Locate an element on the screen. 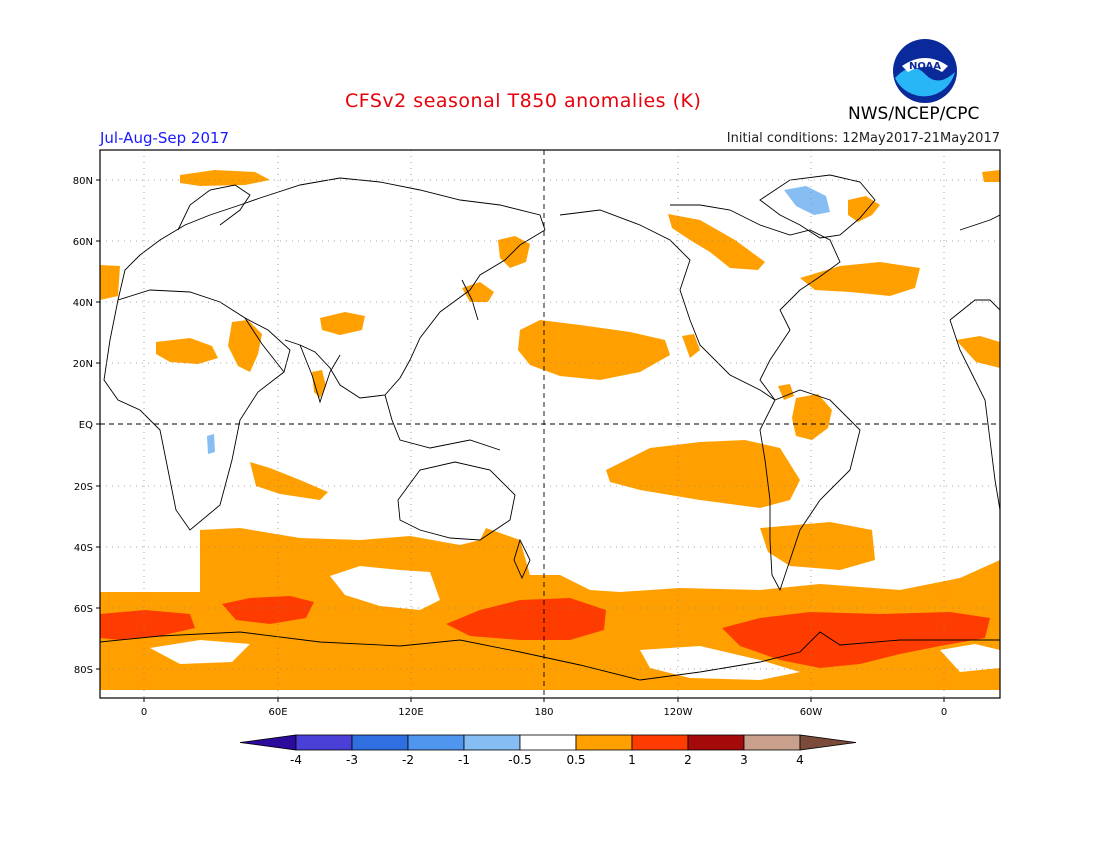 The width and height of the screenshot is (1100, 850). lon-label: 60W is located at coordinates (811, 712).